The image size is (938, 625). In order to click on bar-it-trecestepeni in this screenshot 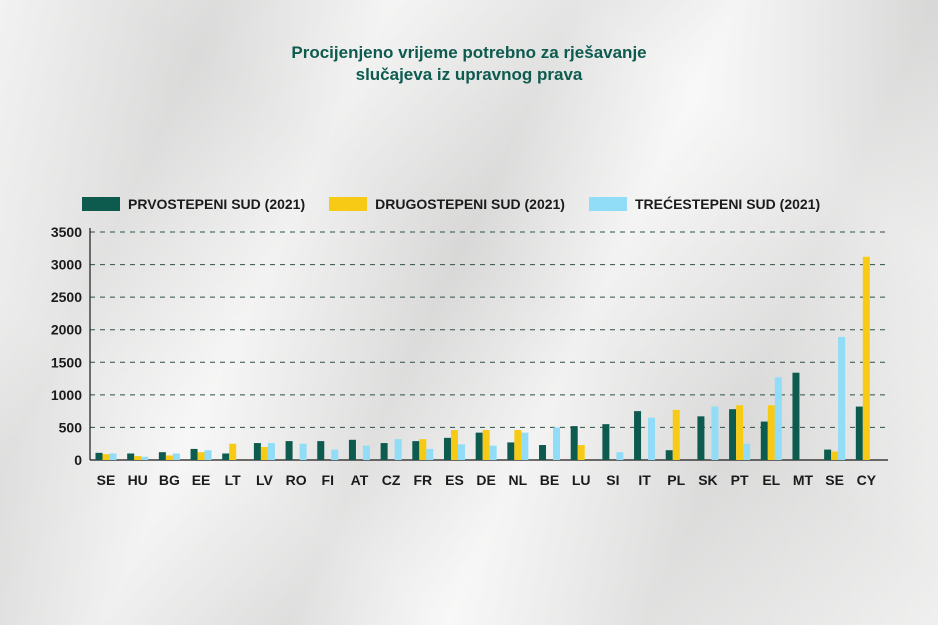, I will do `click(652, 438)`.